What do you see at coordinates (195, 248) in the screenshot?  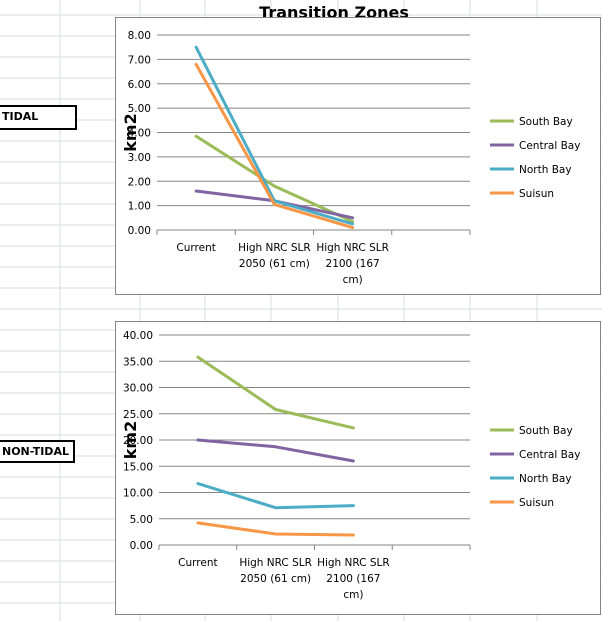 I see `tidal-x-tick-label: Current` at bounding box center [195, 248].